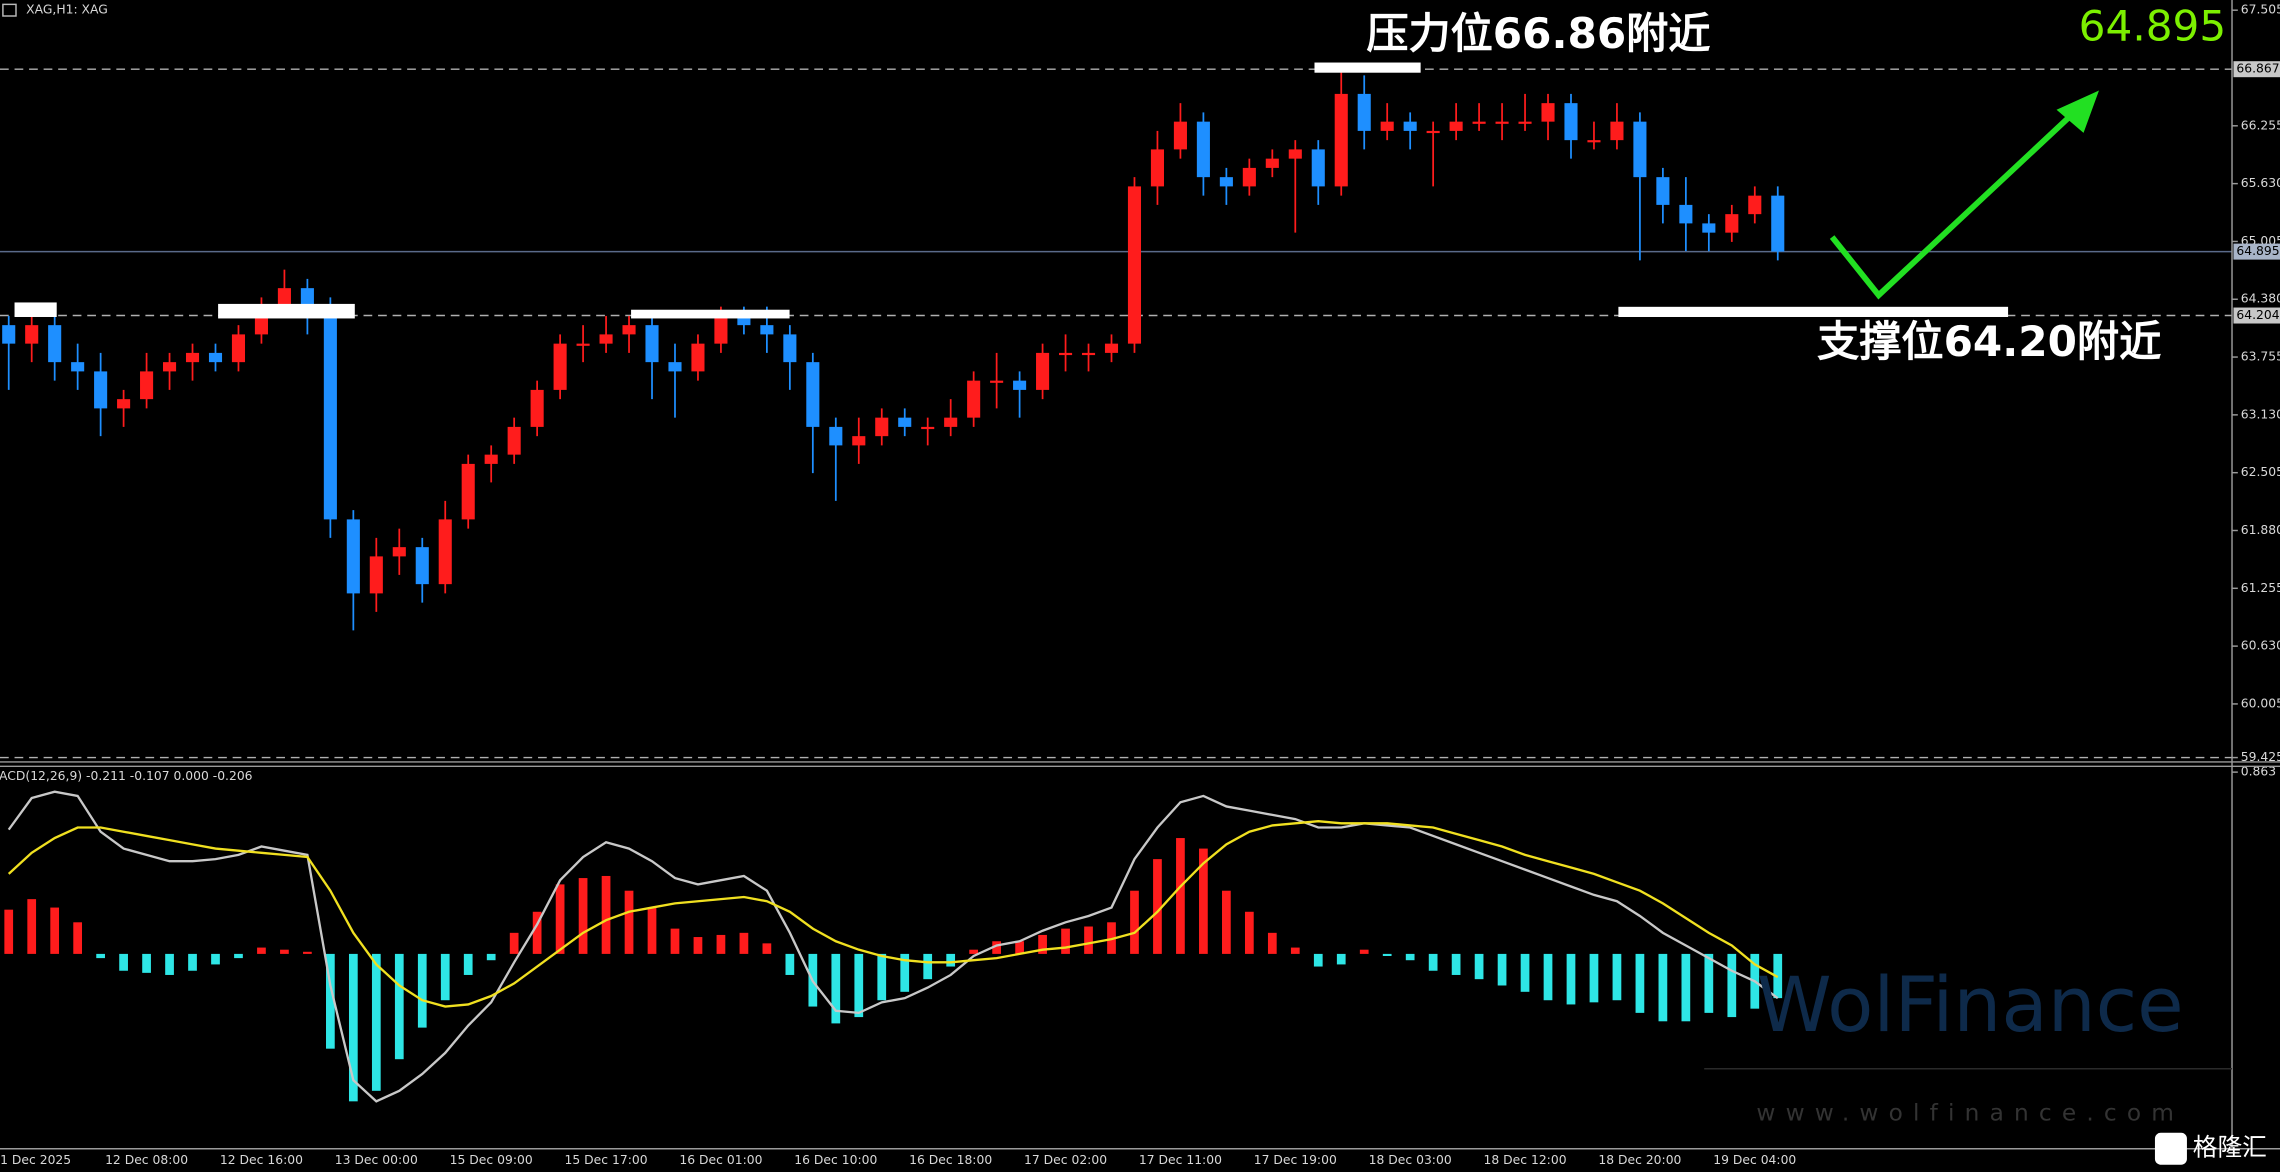 The image size is (2280, 1172). What do you see at coordinates (1964, 195) in the screenshot?
I see `projection-arrow` at bounding box center [1964, 195].